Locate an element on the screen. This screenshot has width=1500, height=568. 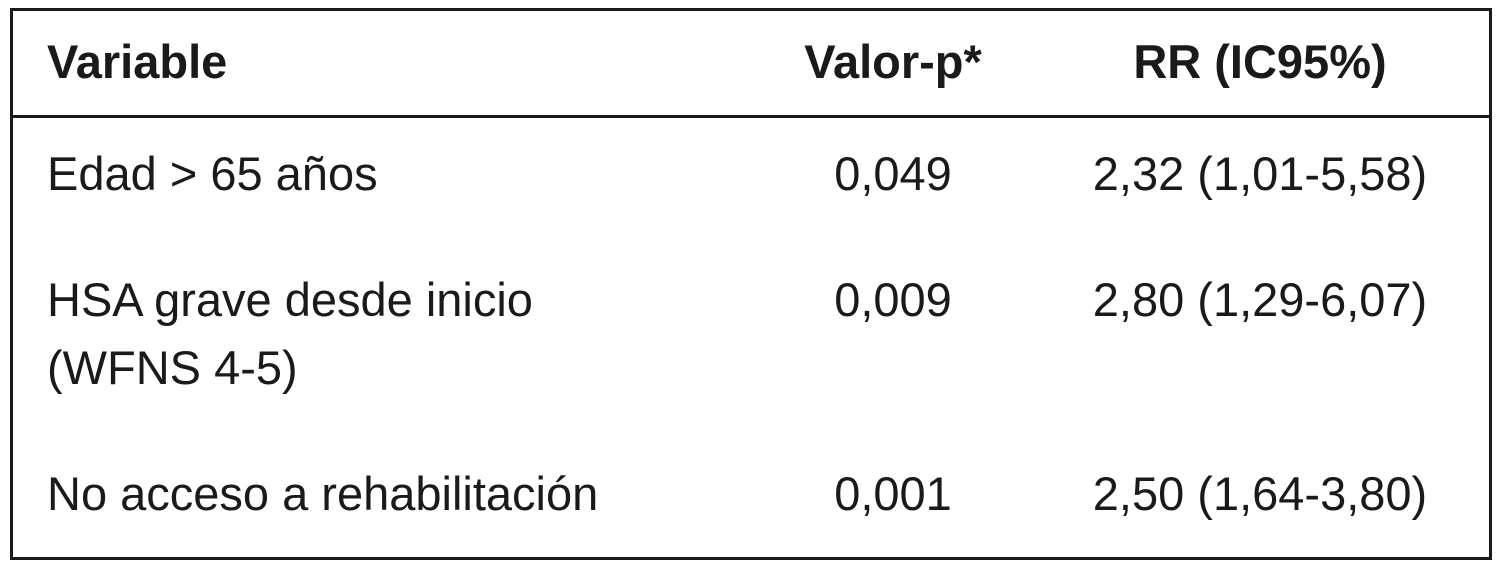
variable-name: HSA grave desde inicio is located at coordinates (290, 299).